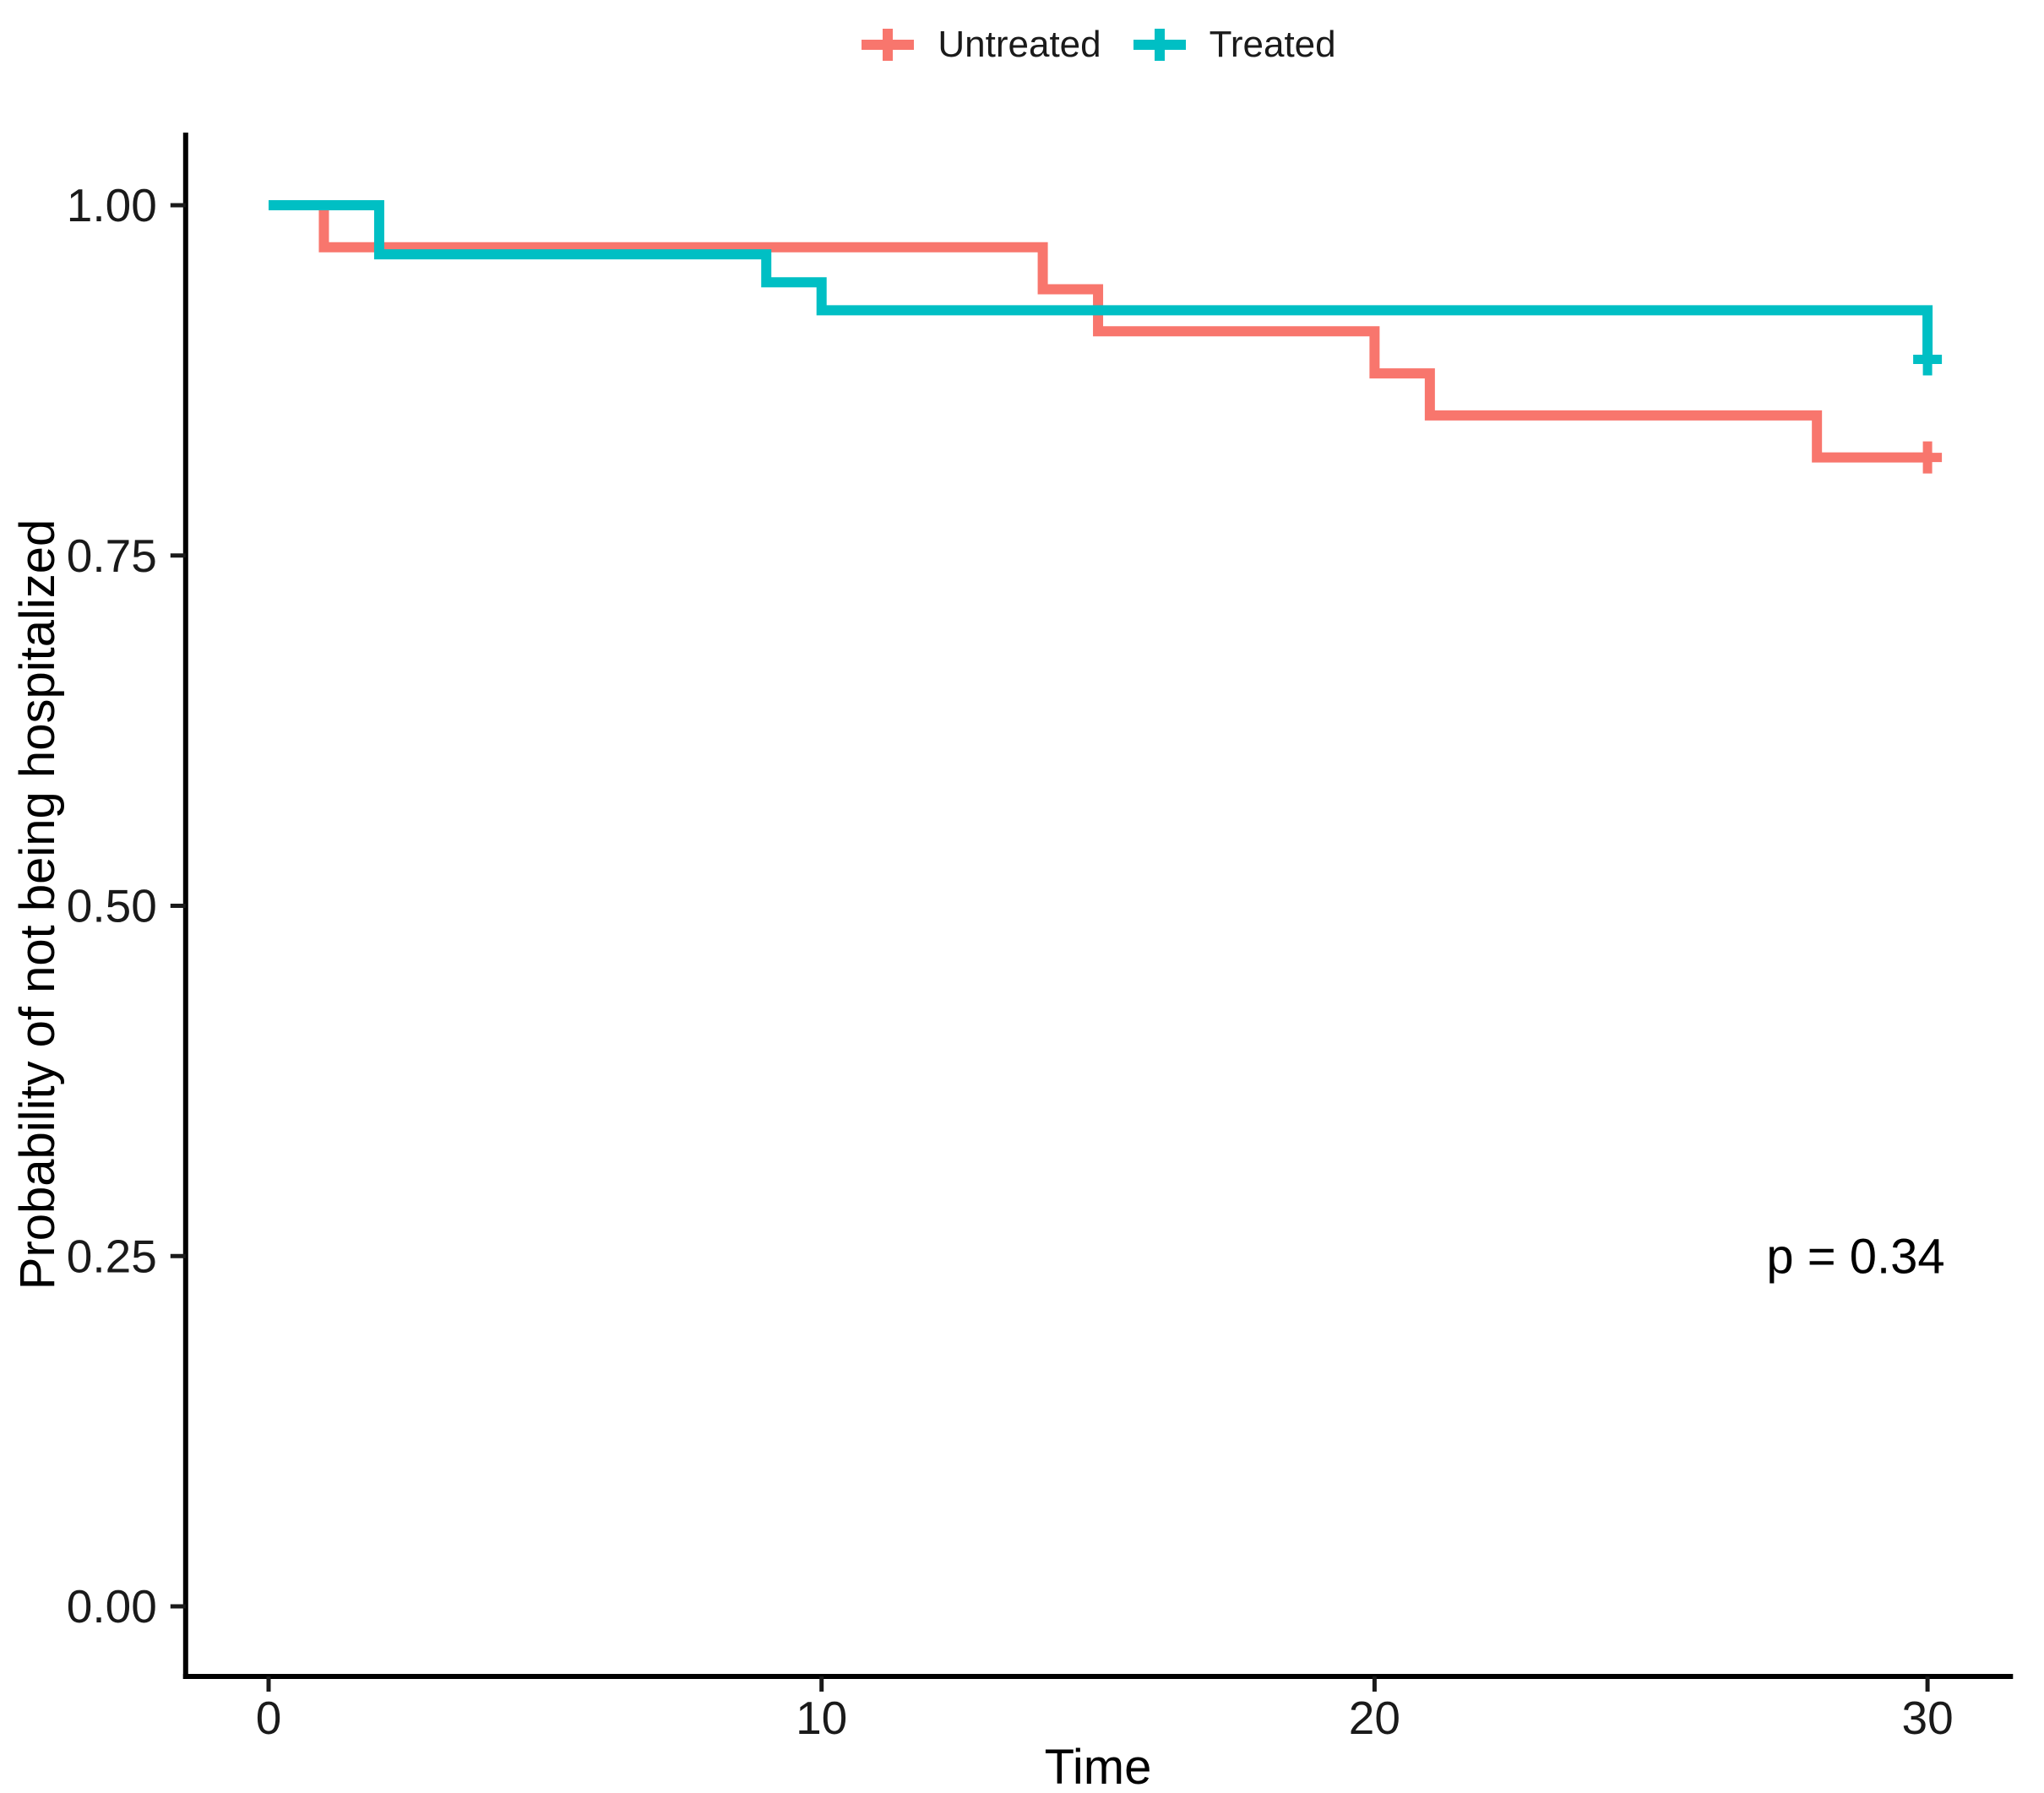 This screenshot has width=2044, height=1793. I want to click on y-tick-label: 1.00, so click(112, 205).